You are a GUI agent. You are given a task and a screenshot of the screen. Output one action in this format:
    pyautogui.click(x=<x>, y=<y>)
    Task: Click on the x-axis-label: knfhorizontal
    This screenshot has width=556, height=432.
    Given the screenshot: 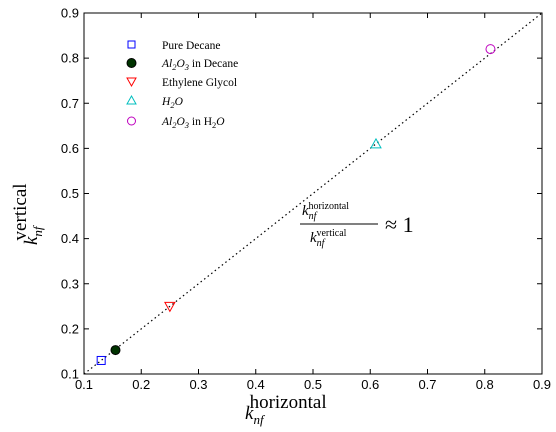 What is the action you would take?
    pyautogui.click(x=286, y=409)
    